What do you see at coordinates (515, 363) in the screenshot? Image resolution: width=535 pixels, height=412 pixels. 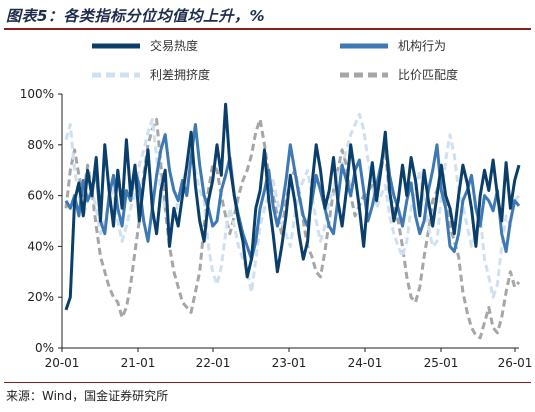 I see `x-tick-label: 26-01` at bounding box center [515, 363].